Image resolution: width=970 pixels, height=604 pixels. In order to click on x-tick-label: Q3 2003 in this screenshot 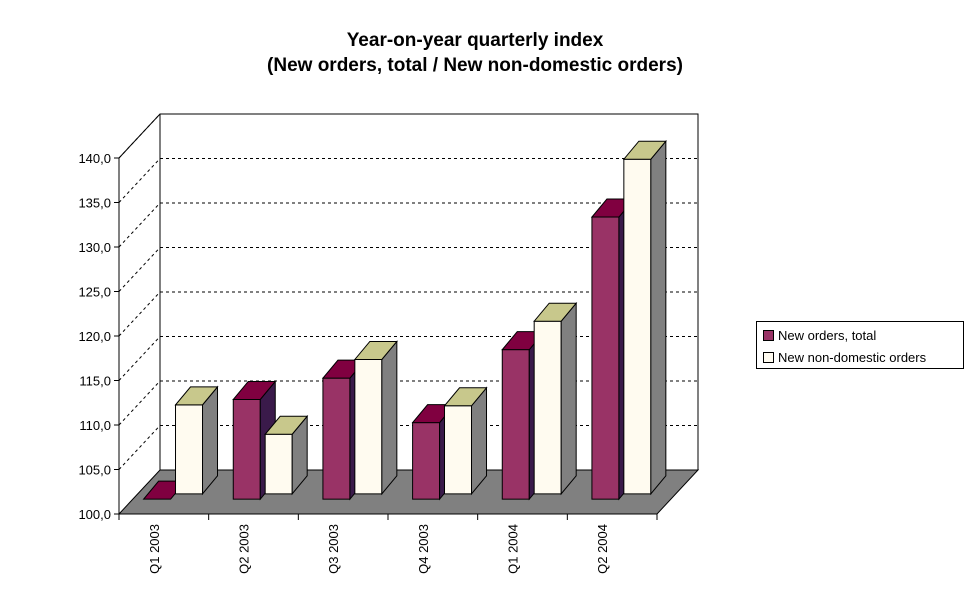, I will do `click(333, 549)`.